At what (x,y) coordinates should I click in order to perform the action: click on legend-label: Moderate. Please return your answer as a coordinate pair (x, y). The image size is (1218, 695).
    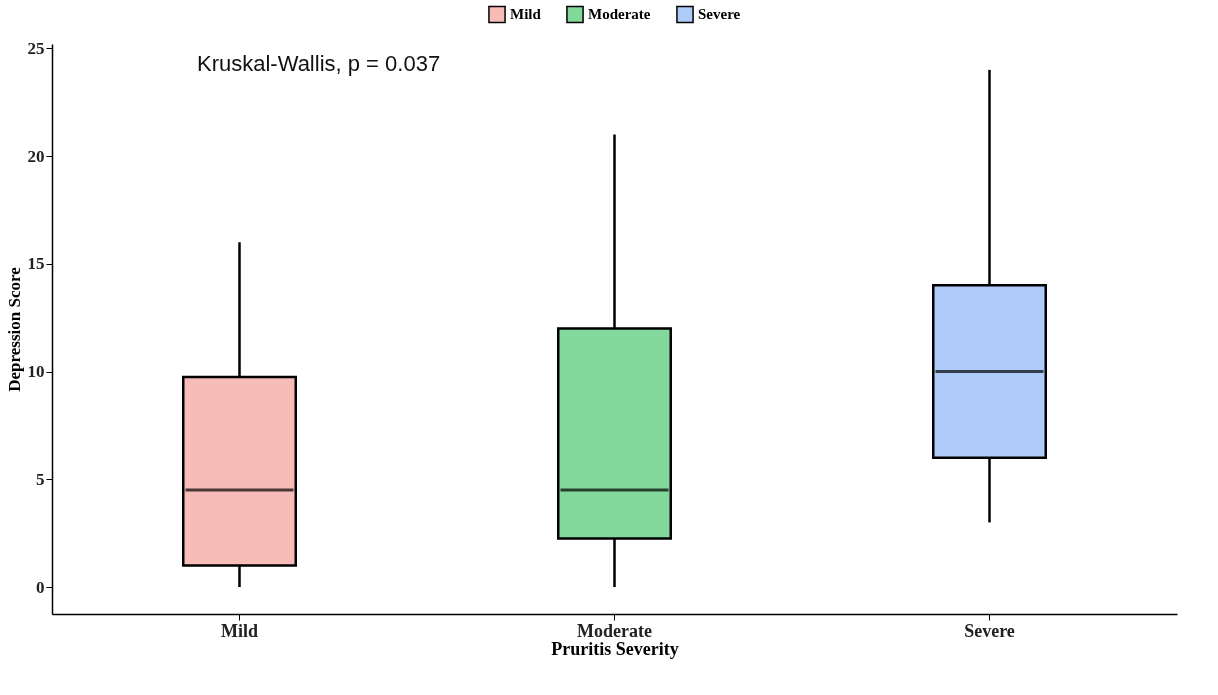
    Looking at the image, I should click on (619, 14).